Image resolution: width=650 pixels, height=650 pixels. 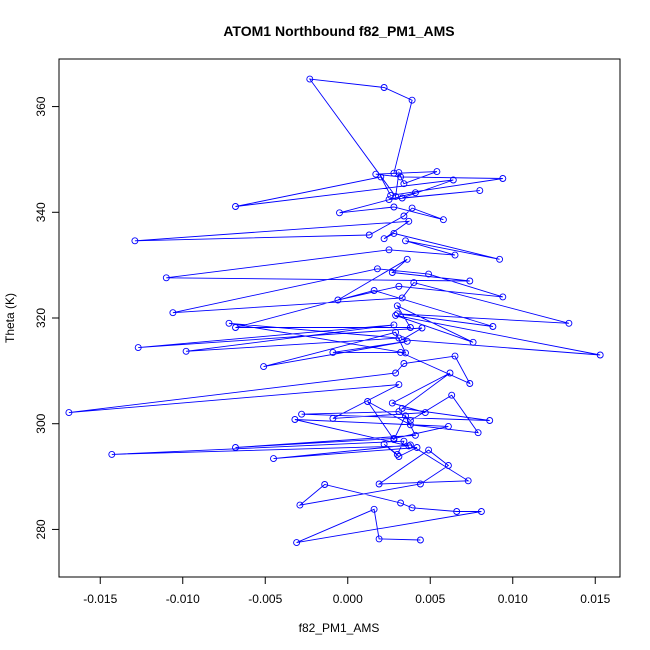 I want to click on y-tick-label: 320, so click(x=41, y=318).